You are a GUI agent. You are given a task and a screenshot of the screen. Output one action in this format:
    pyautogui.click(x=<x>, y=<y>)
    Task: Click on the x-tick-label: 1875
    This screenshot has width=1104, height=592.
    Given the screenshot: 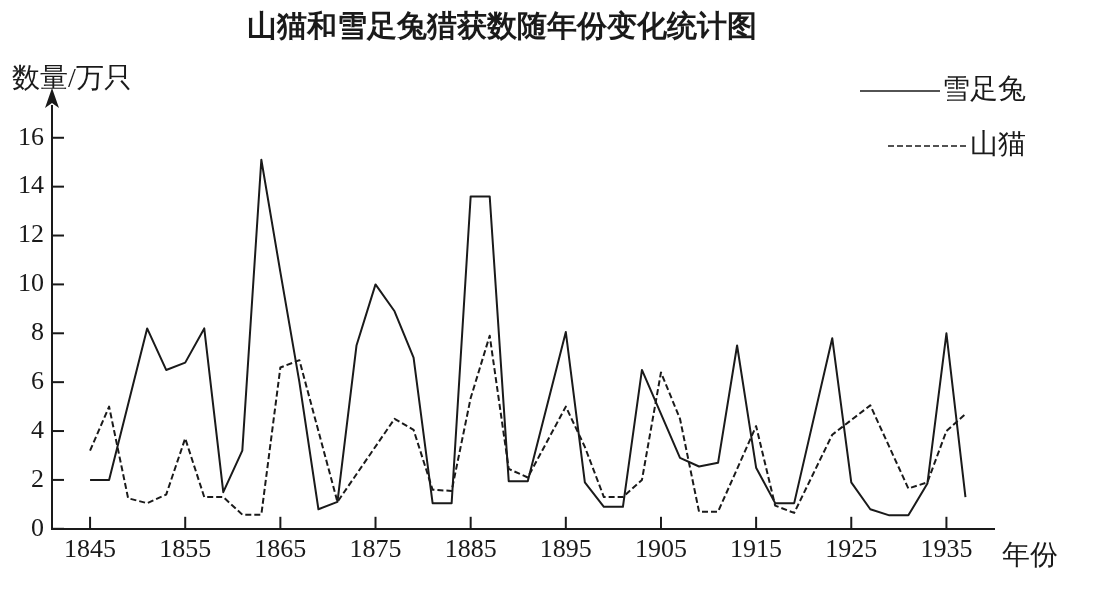 What is the action you would take?
    pyautogui.click(x=375, y=549)
    